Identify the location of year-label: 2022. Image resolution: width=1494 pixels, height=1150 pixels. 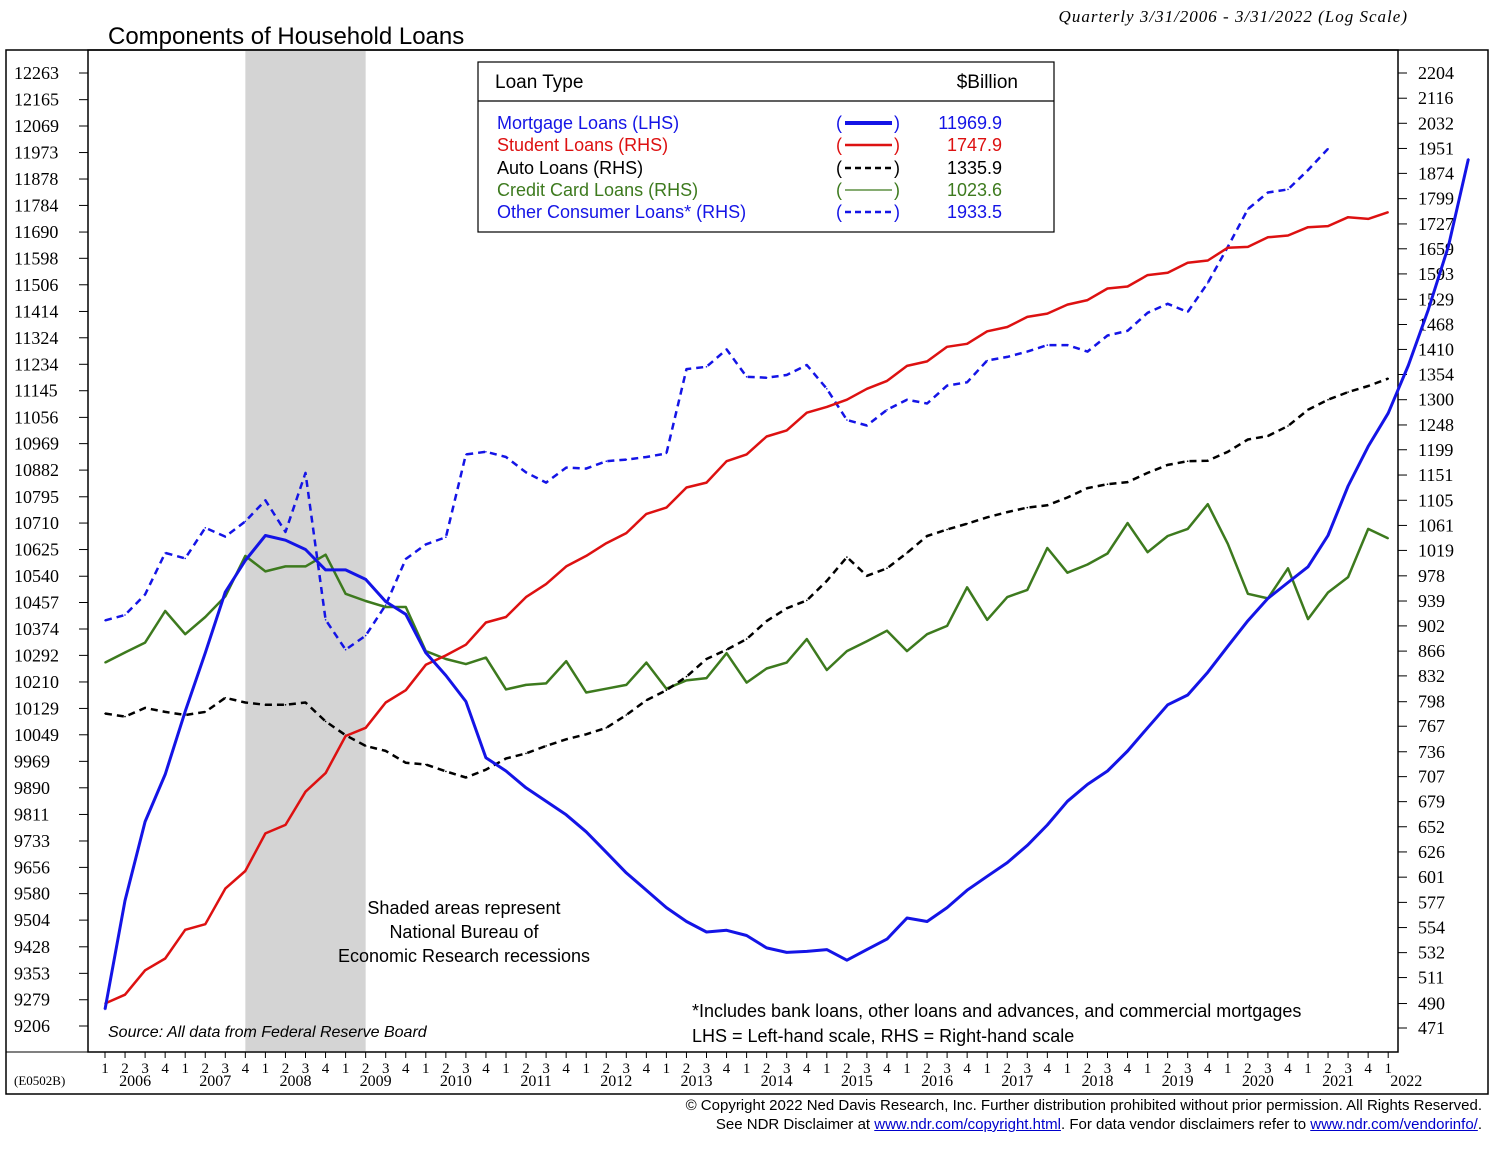
(1406, 1081).